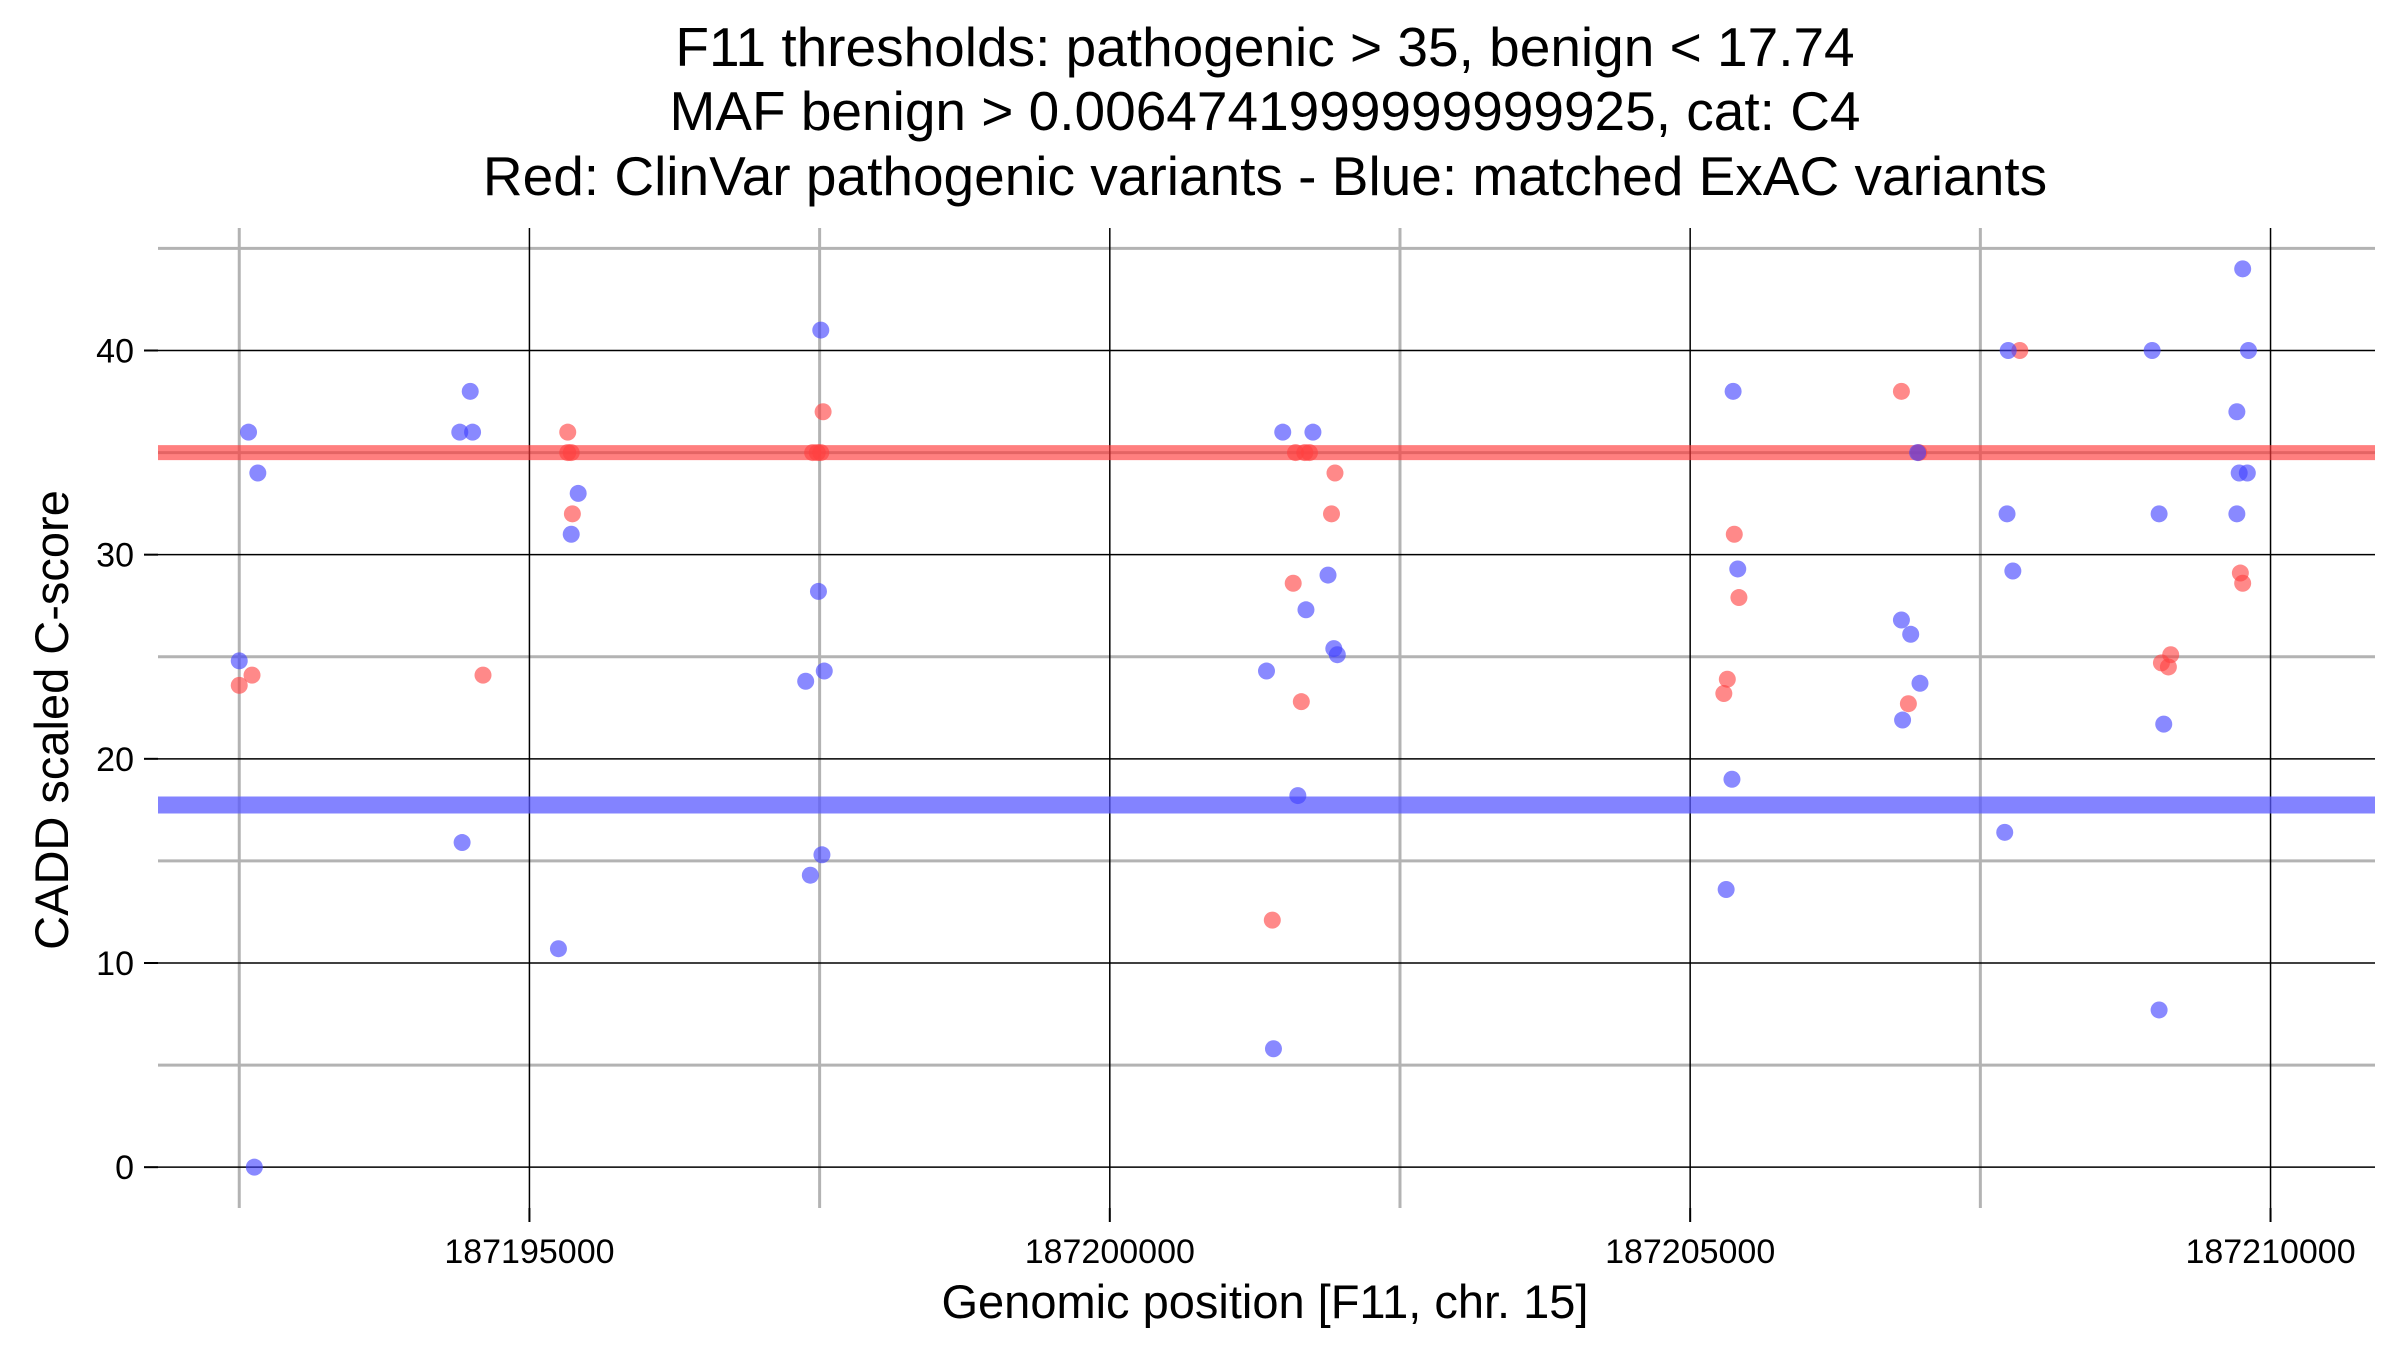 The width and height of the screenshot is (2400, 1350). Describe the element at coordinates (115, 352) in the screenshot. I see `y-tick-label-4: 40` at that location.